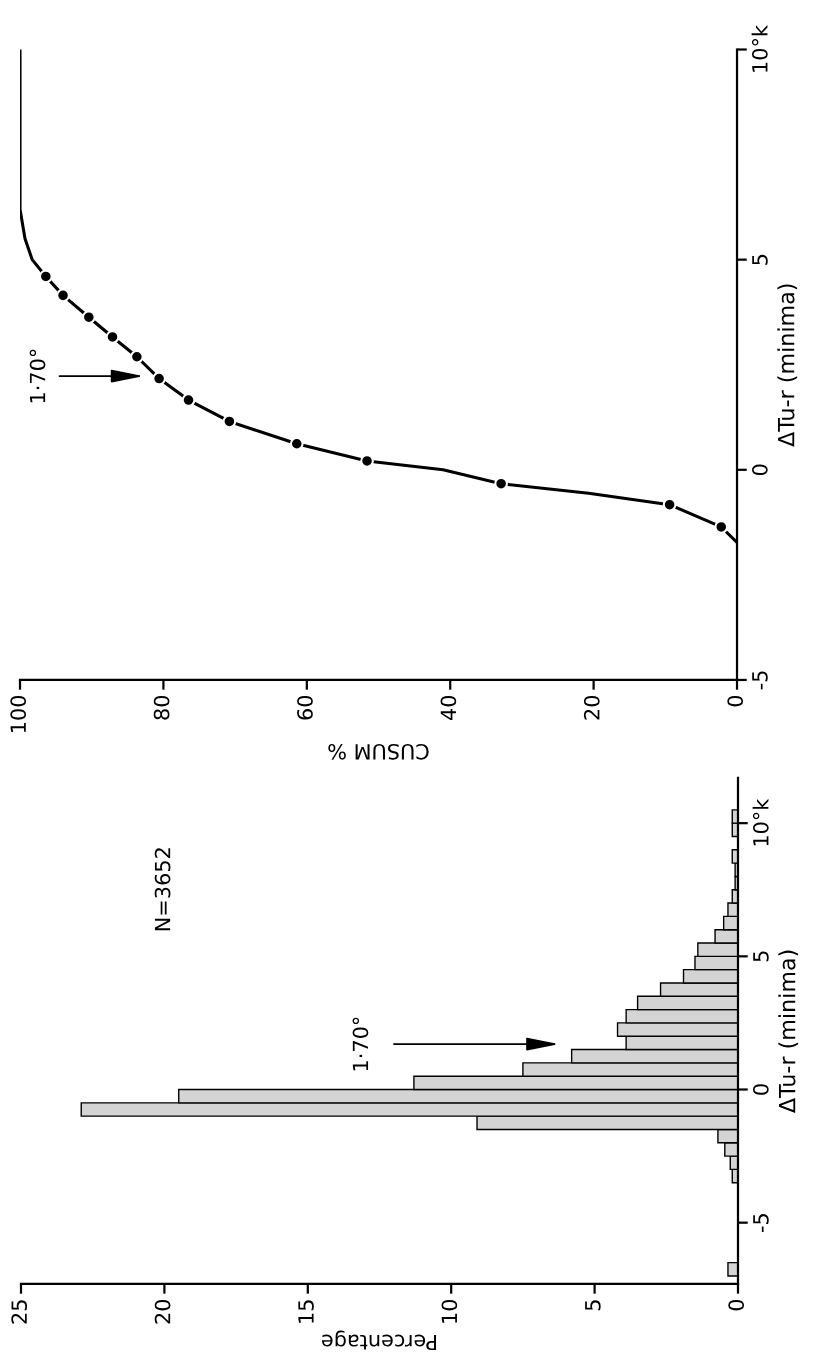  I want to click on x-tick-label: 40, so click(448, 708).